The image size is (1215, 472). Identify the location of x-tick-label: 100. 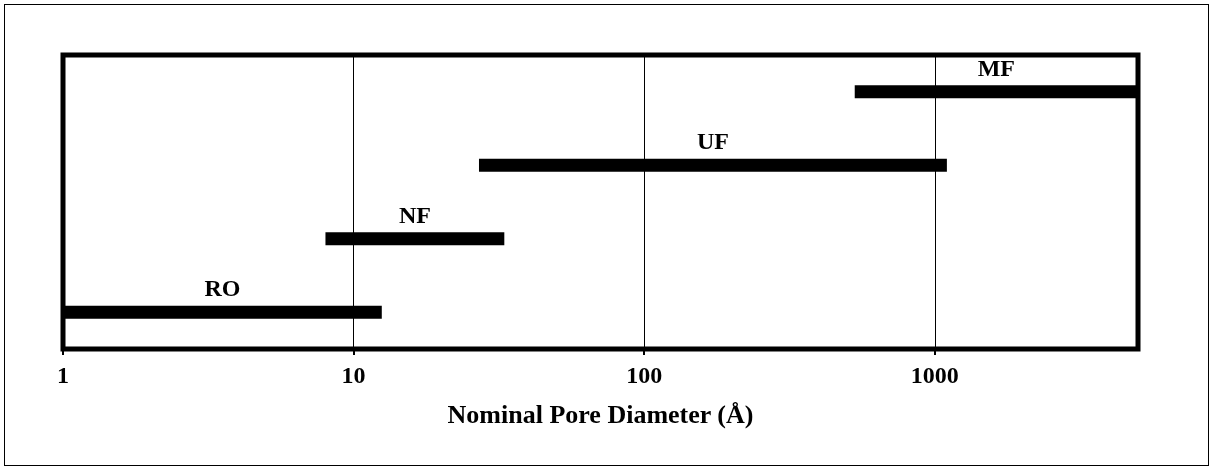
(644, 375).